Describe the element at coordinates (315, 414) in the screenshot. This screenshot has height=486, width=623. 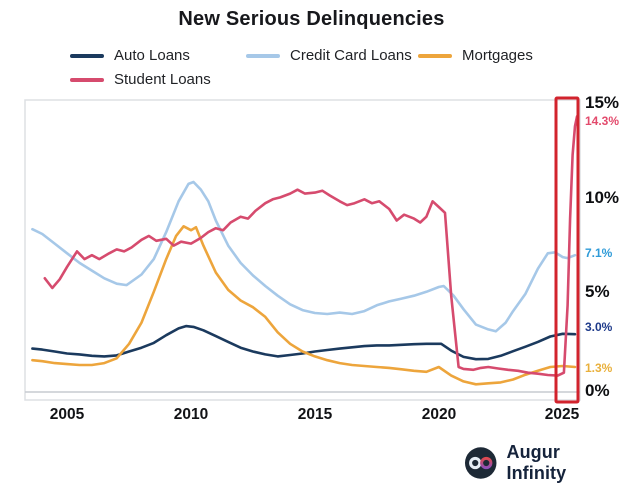
I see `x-tick-2015: 2015` at that location.